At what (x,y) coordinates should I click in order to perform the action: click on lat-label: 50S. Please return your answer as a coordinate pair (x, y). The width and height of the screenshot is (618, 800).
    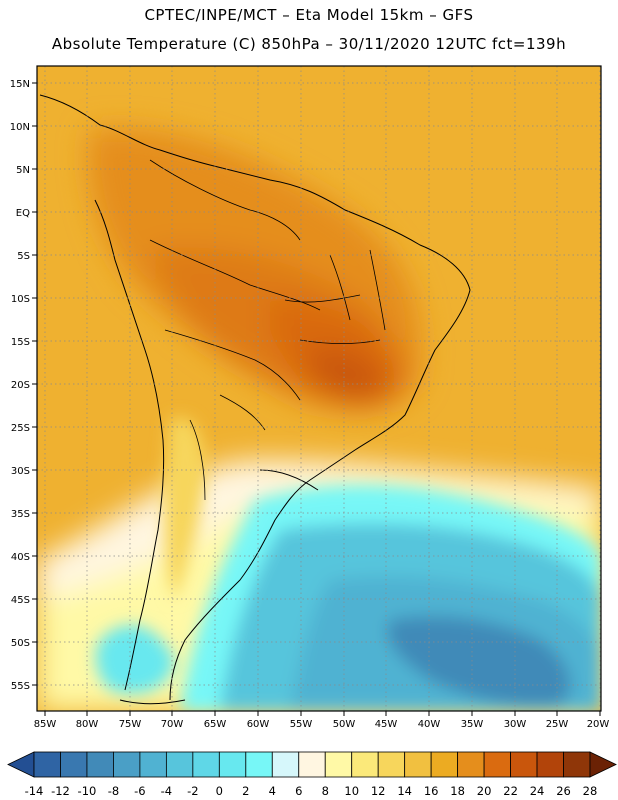
    Looking at the image, I should click on (20, 643).